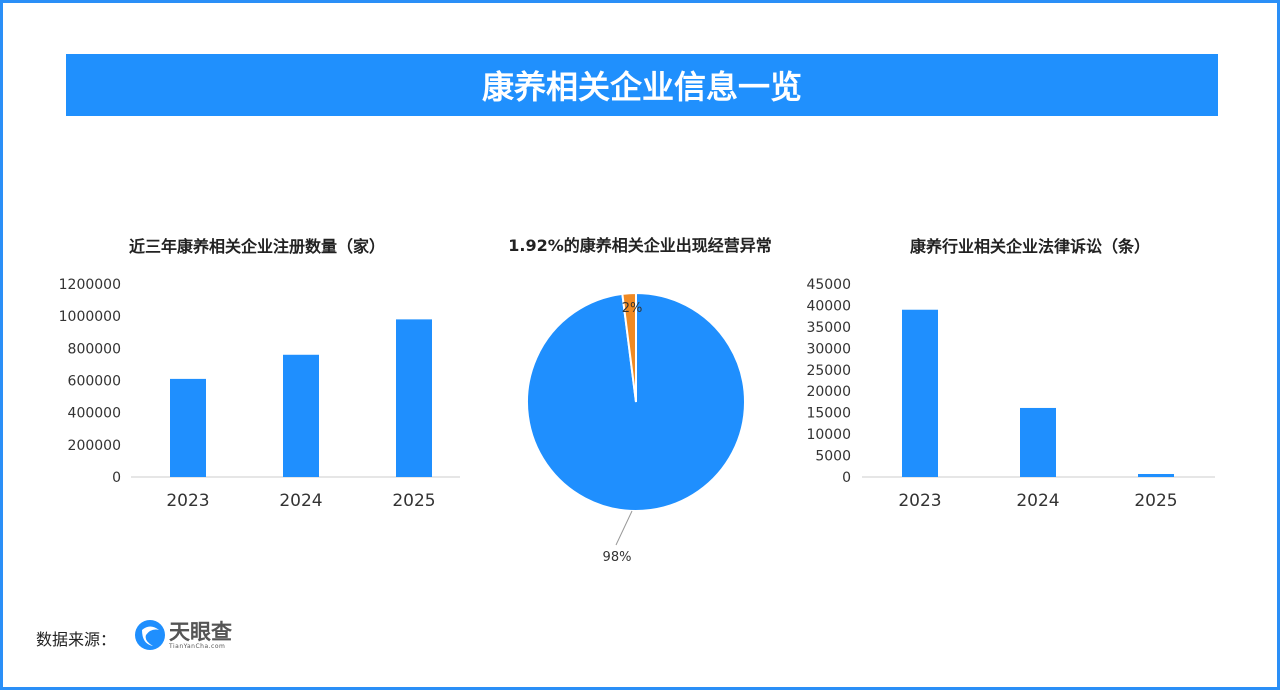 The image size is (1280, 690). Describe the element at coordinates (828, 328) in the screenshot. I see `y-tick-label: 35000` at that location.